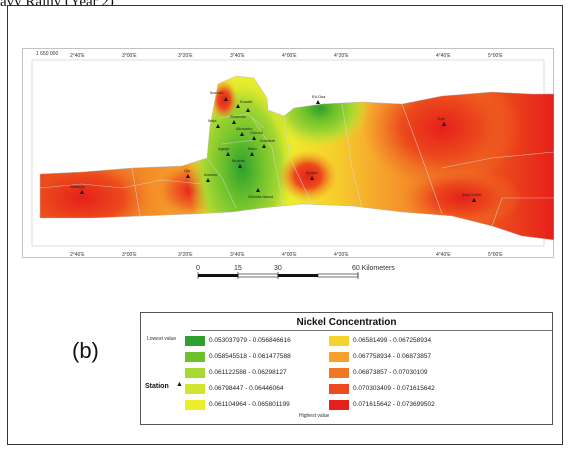 The height and width of the screenshot is (452, 575). I want to click on legend-range: 0.06798447 - 0.06446064, so click(246, 388).